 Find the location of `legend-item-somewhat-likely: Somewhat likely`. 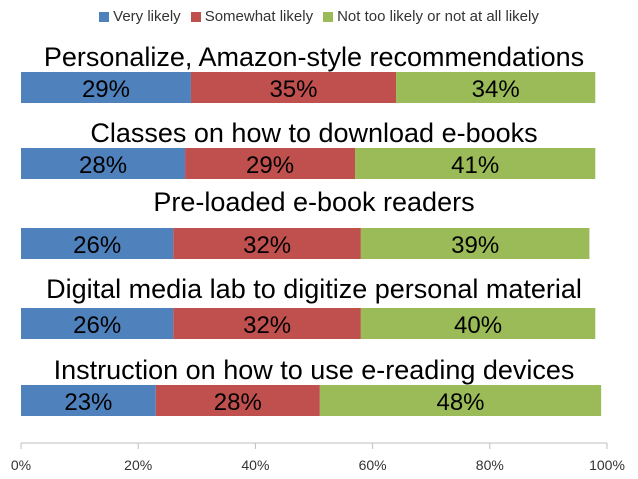

legend-item-somewhat-likely: Somewhat likely is located at coordinates (252, 16).